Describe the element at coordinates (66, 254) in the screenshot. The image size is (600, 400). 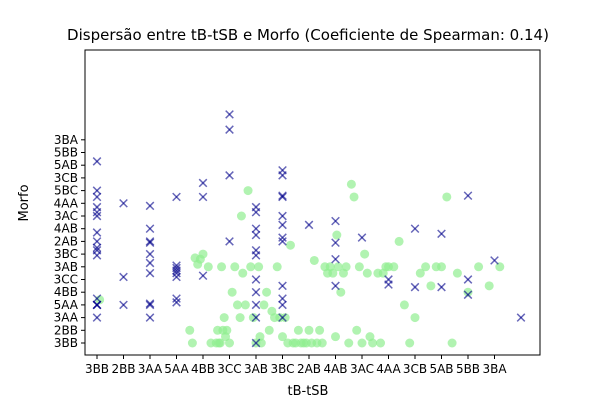
I see `y-tick-label: 3BC` at that location.